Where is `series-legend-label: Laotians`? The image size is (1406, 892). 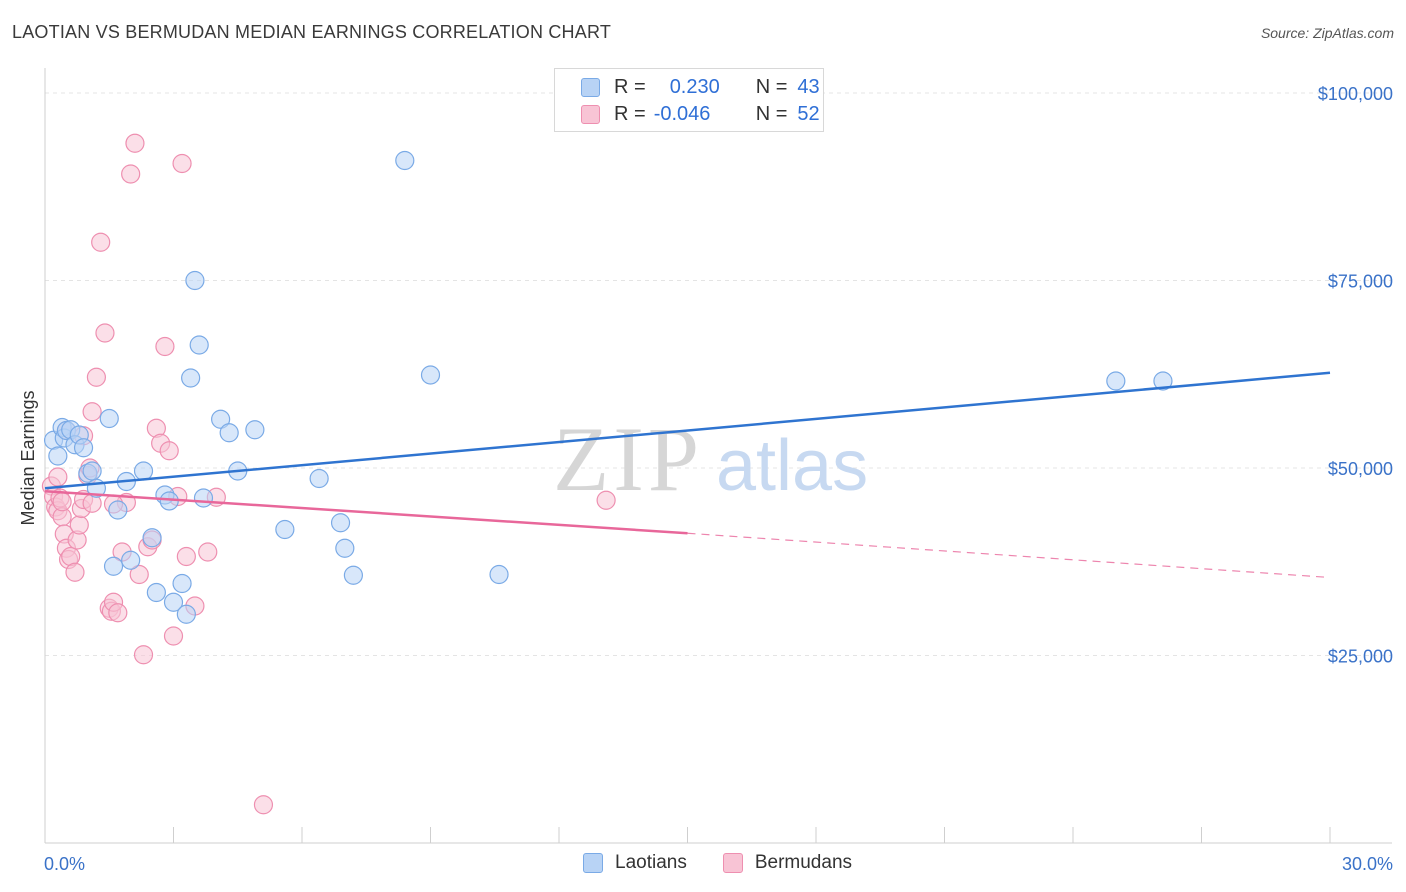 series-legend-label: Laotians is located at coordinates (651, 862).